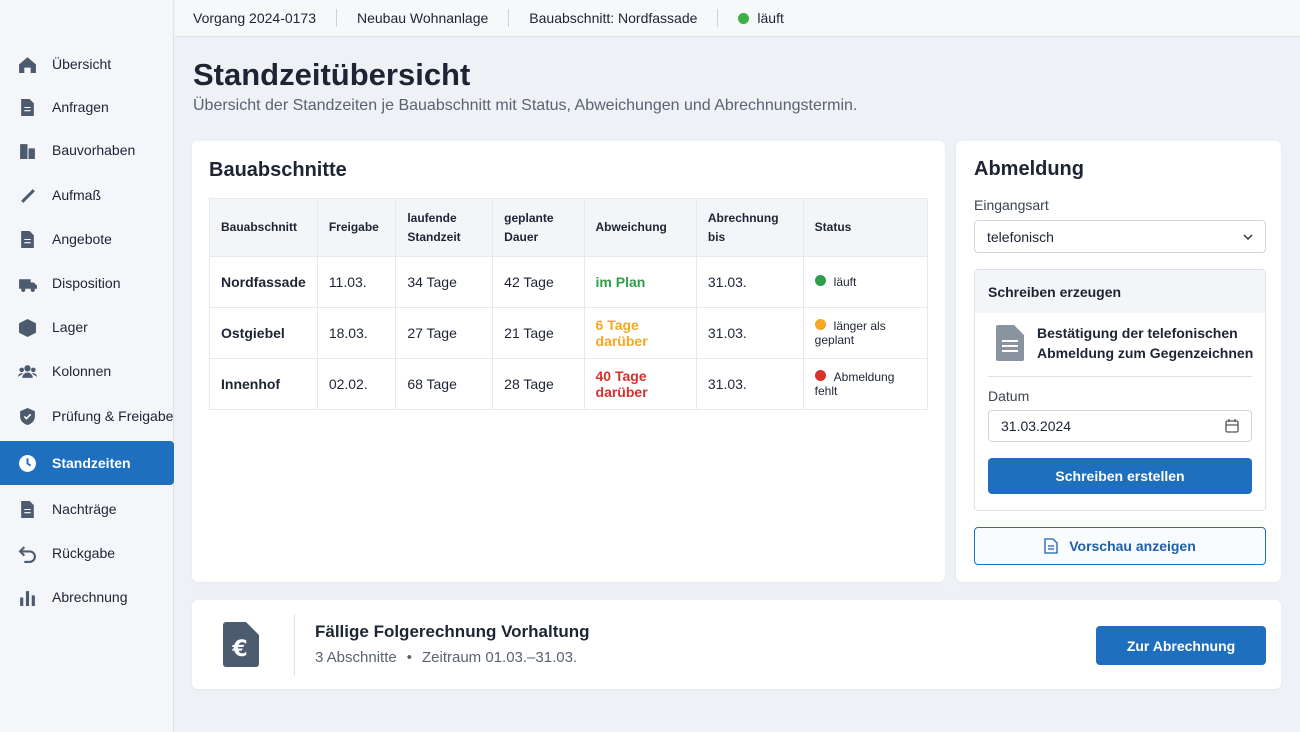  Describe the element at coordinates (444, 227) in the screenshot. I see `column-header: laufende Standzeit` at that location.